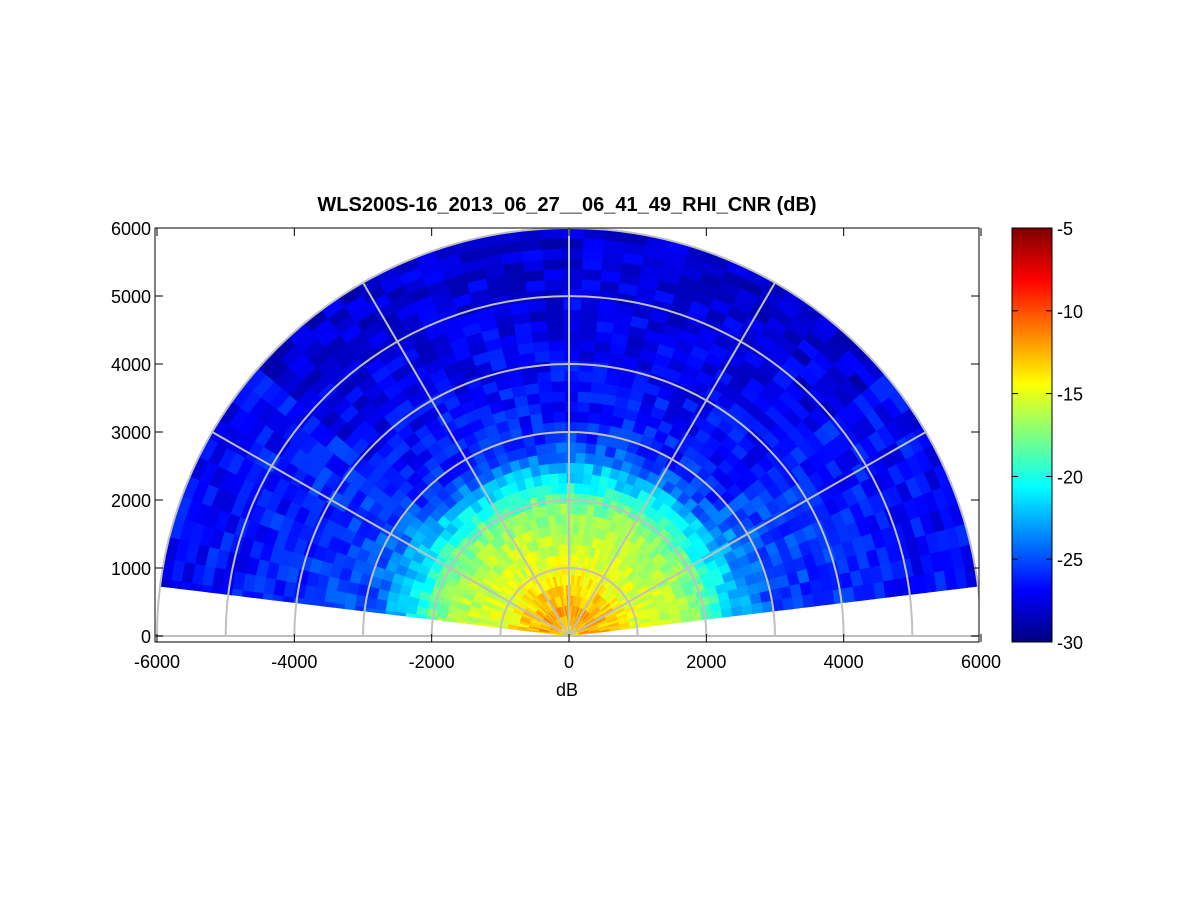  Describe the element at coordinates (1070, 643) in the screenshot. I see `colorbar-tick-label: -30` at that location.